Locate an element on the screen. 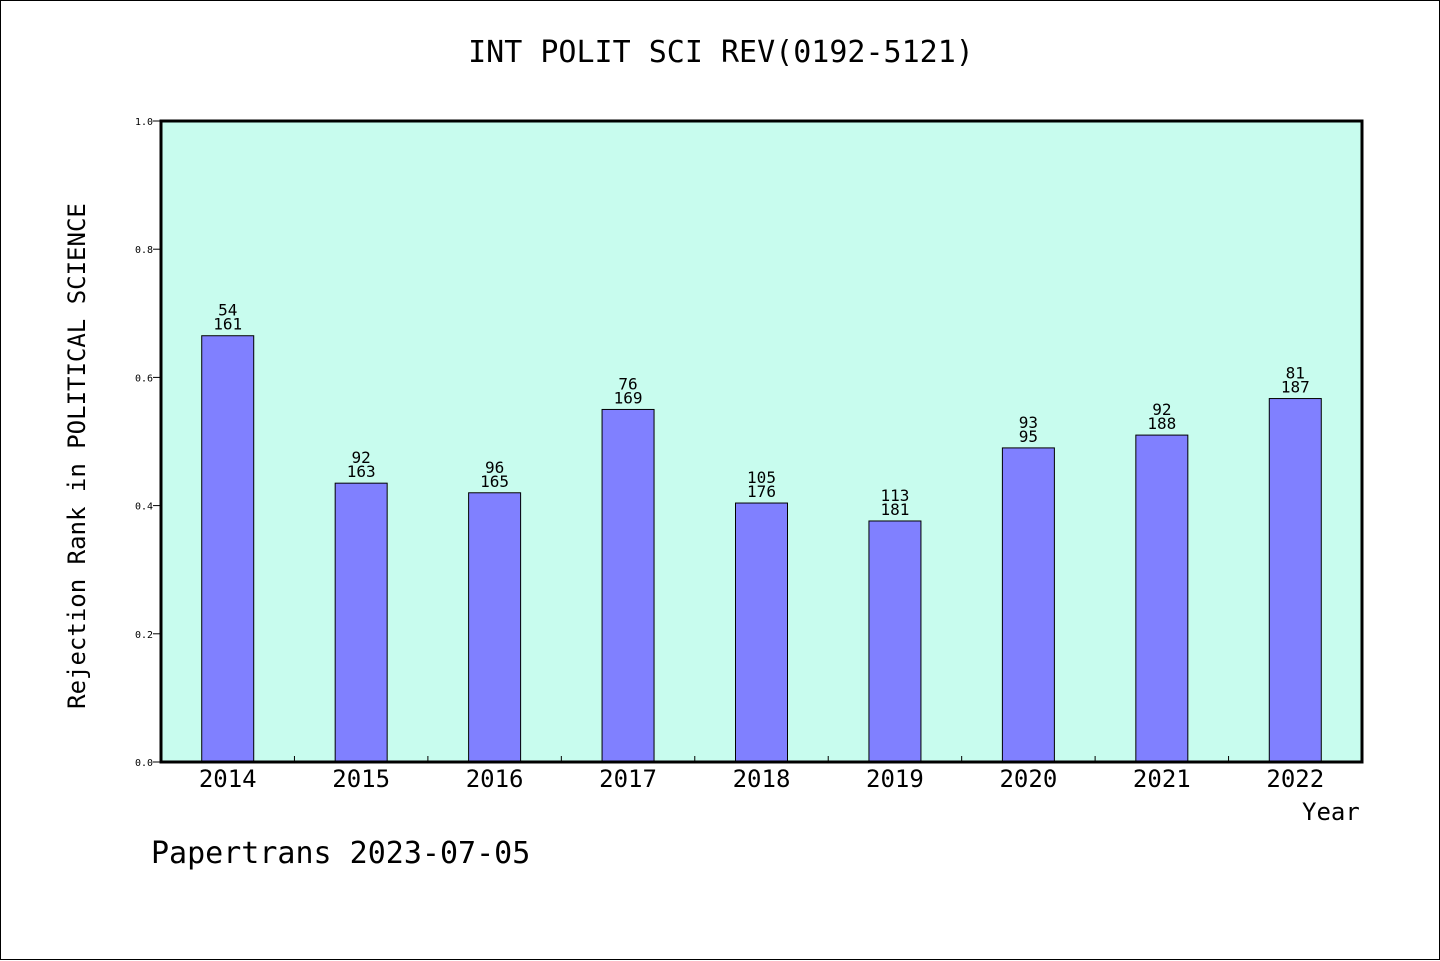  x-tick-label: 2017 is located at coordinates (628, 779).